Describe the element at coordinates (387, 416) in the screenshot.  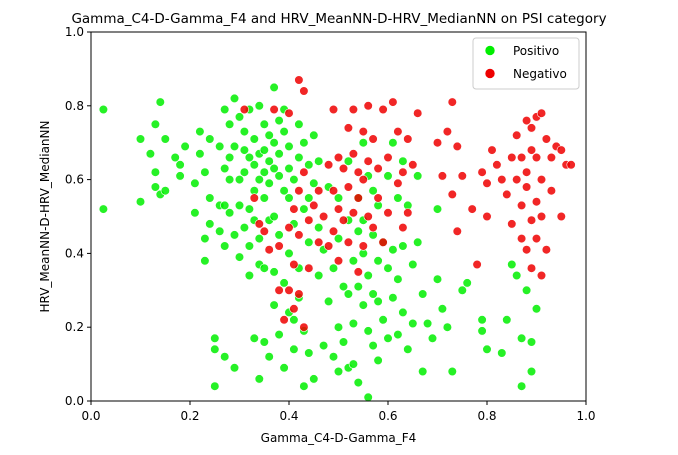
I see `x-tick-label: 0.6` at that location.